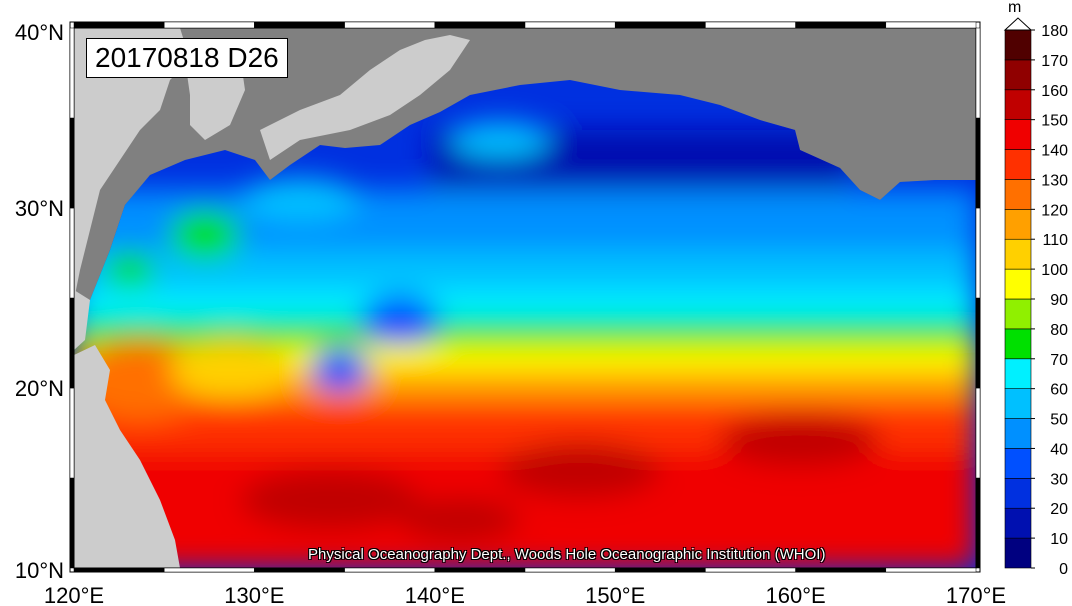 Image resolution: width=1072 pixels, height=606 pixels. I want to click on colorbar-tick-label: 40, so click(1059, 449).